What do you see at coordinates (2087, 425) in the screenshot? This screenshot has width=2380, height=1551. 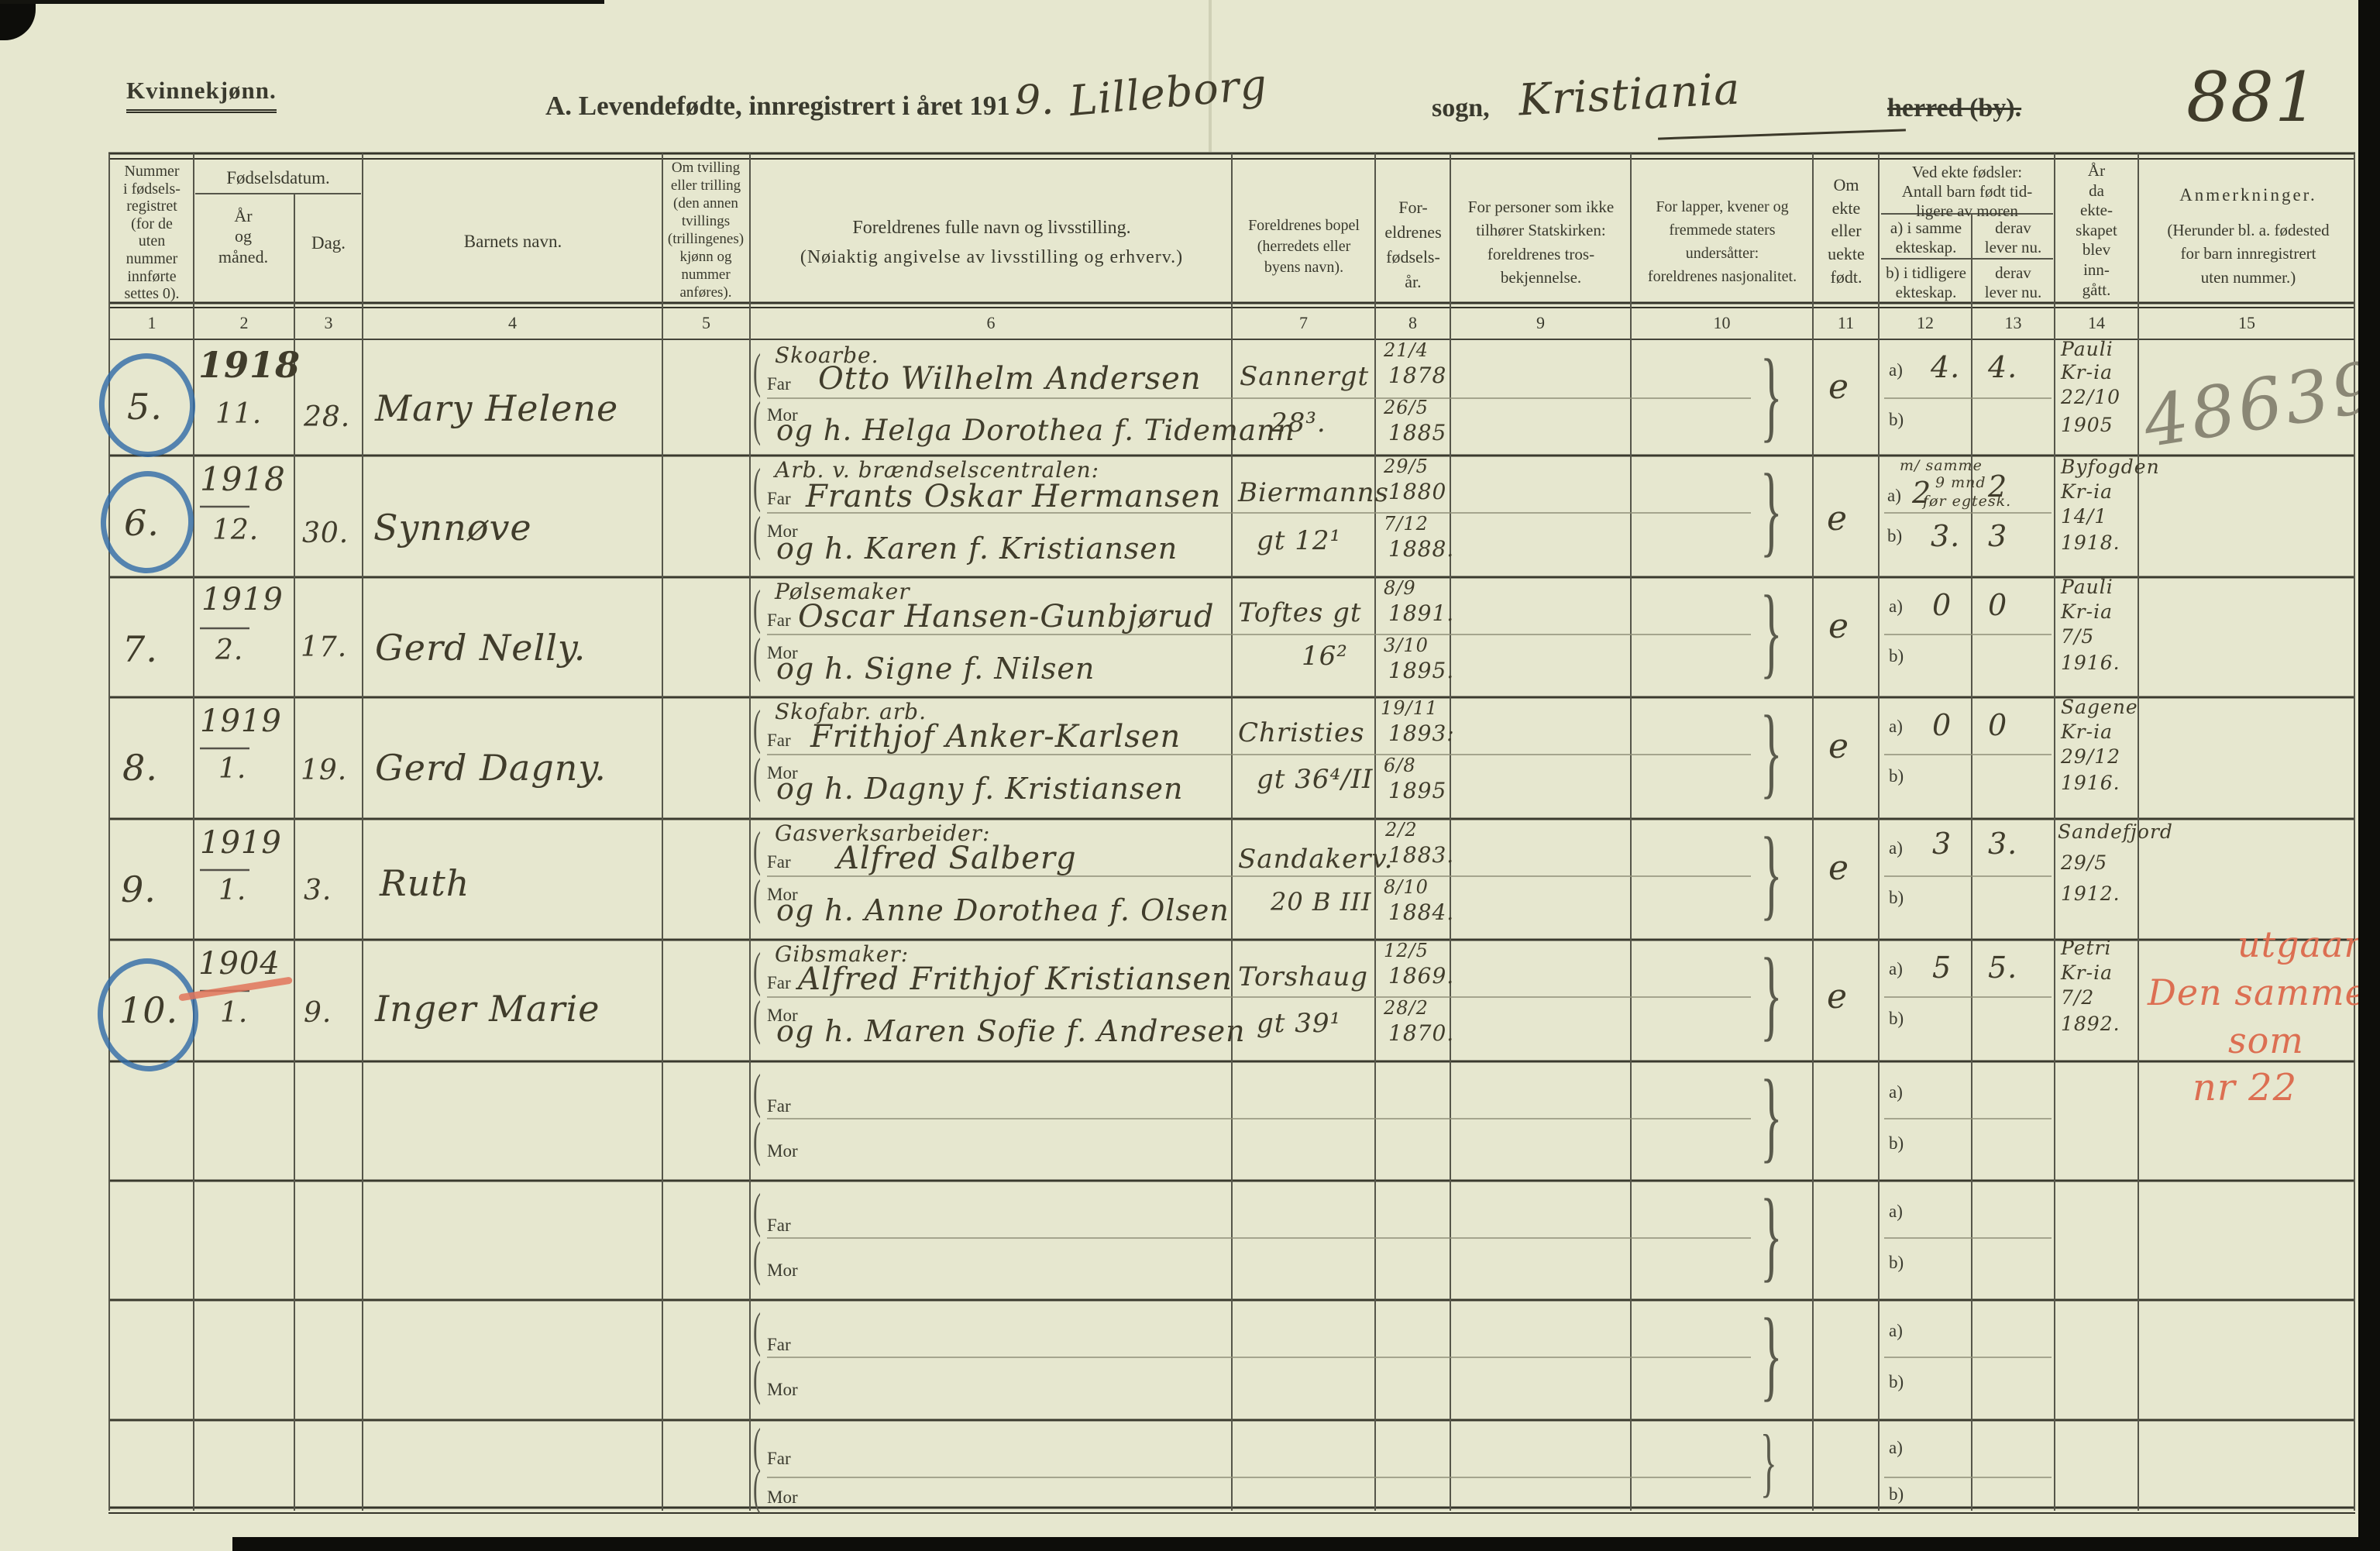 I see `marriage-info-line: 1905` at bounding box center [2087, 425].